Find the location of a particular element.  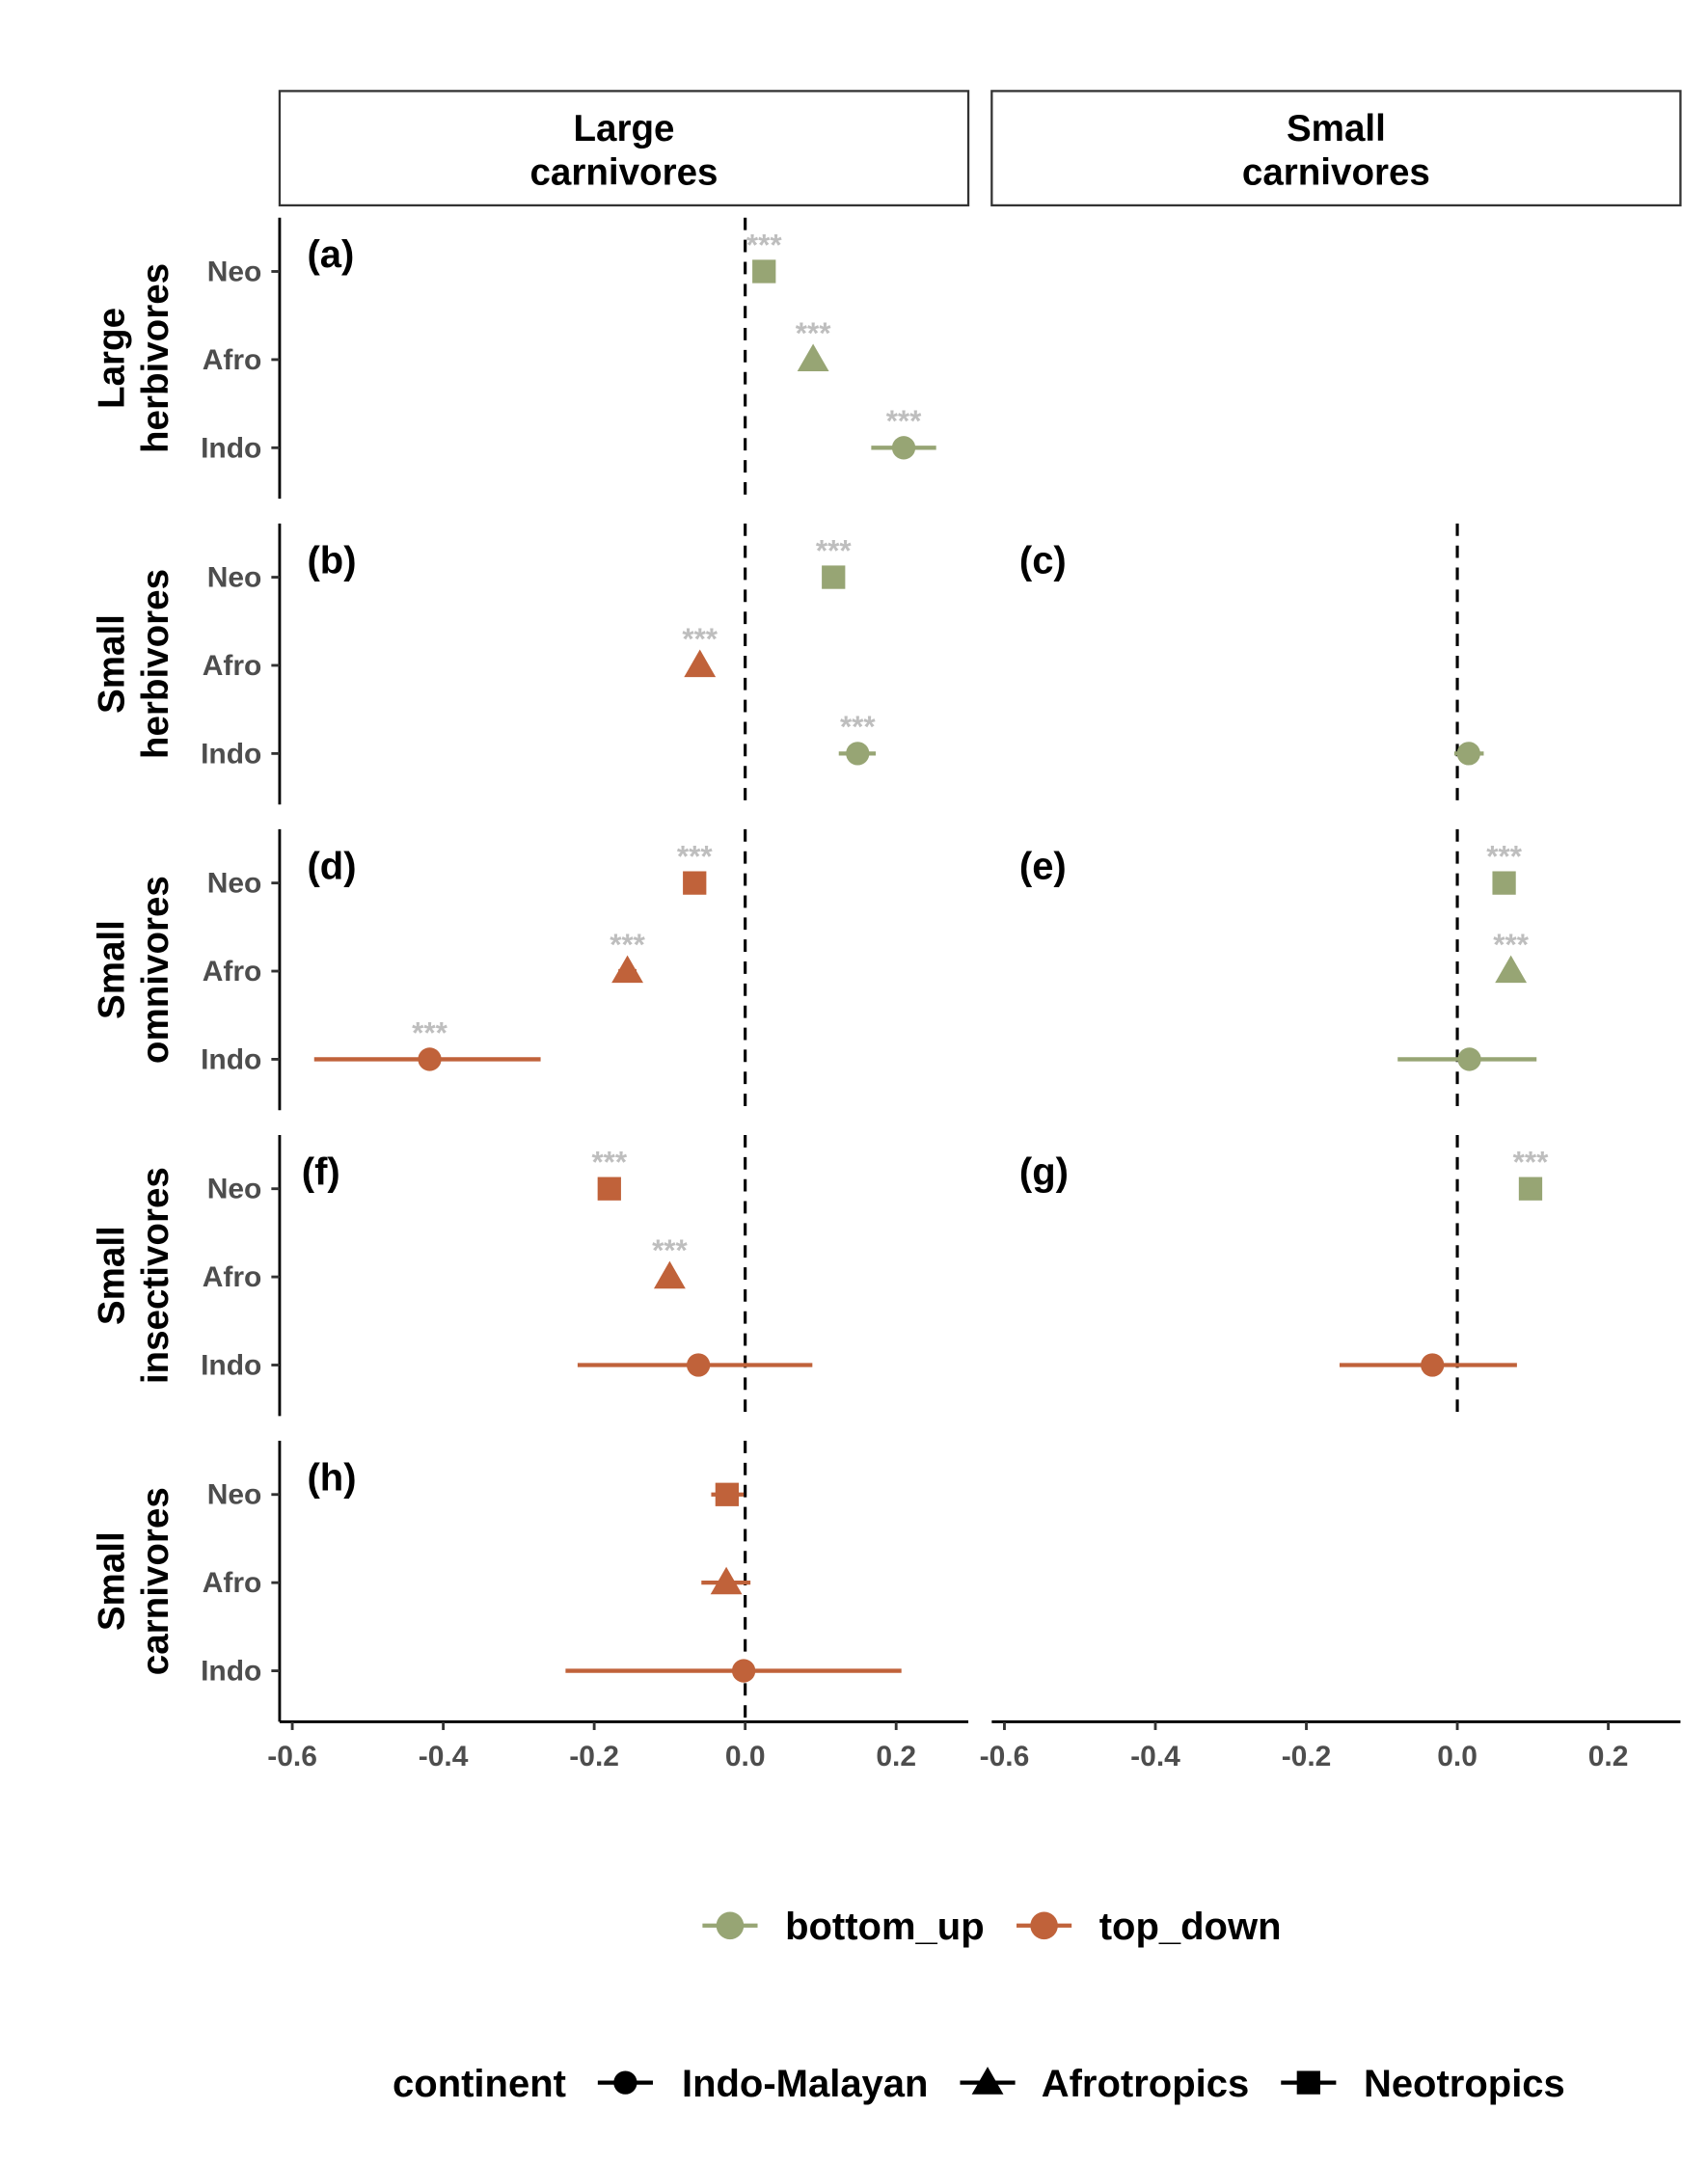

panel-label: (g) is located at coordinates (1044, 1171).